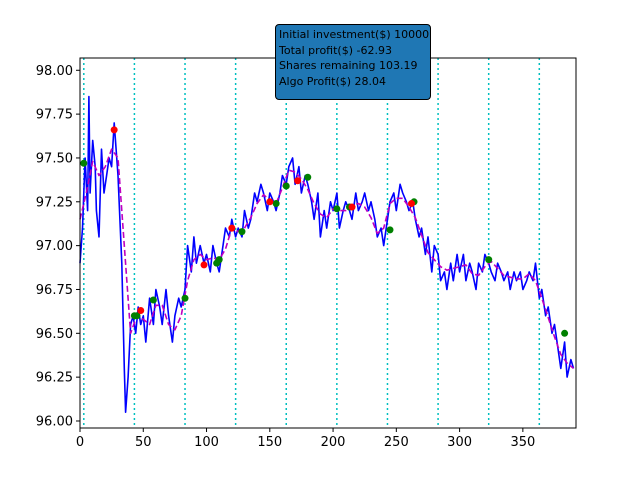 This screenshot has width=640, height=480. I want to click on info-algo-profit: Algo Profit($) 28.04, so click(333, 81).